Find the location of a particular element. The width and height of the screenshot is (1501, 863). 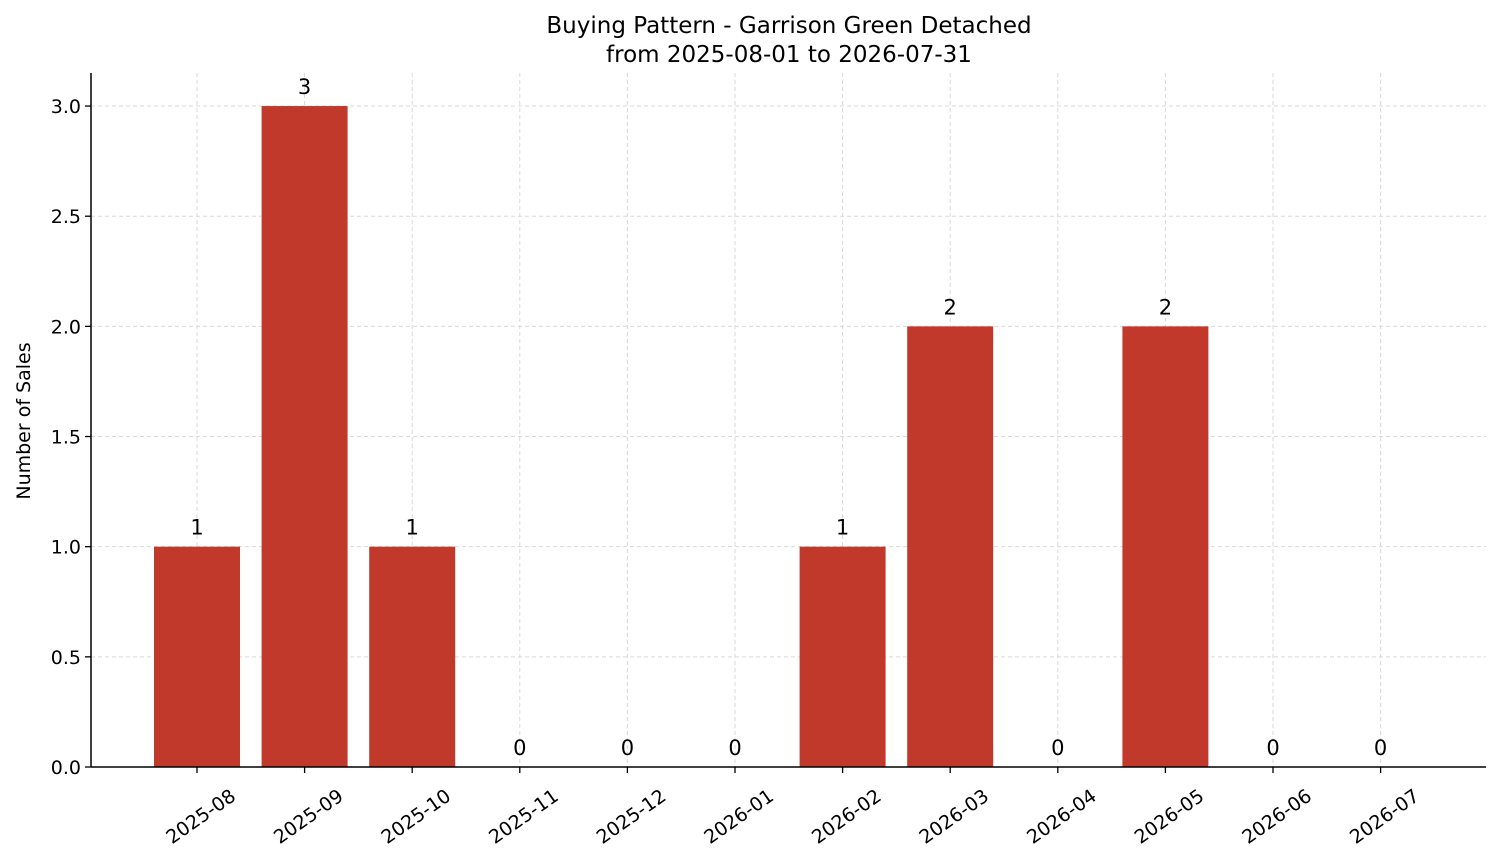

chart-subtitle: from 2025-08-01 to 2026-07-31 is located at coordinates (789, 55).